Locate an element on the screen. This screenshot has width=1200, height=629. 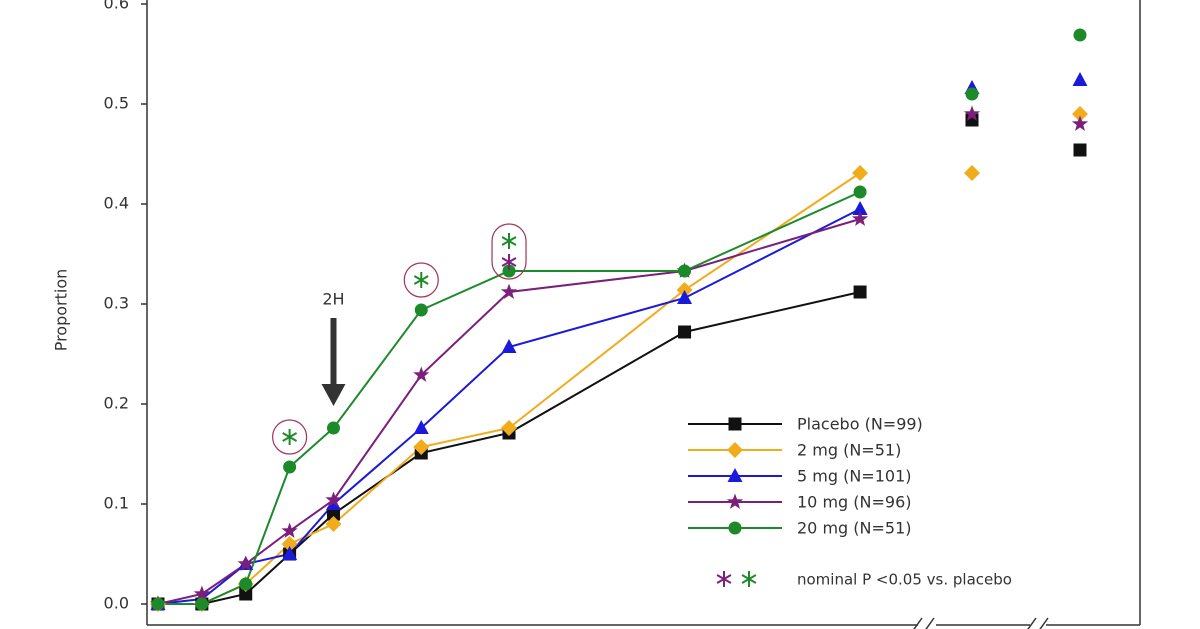
axis-break is located at coordinates (981, 623).